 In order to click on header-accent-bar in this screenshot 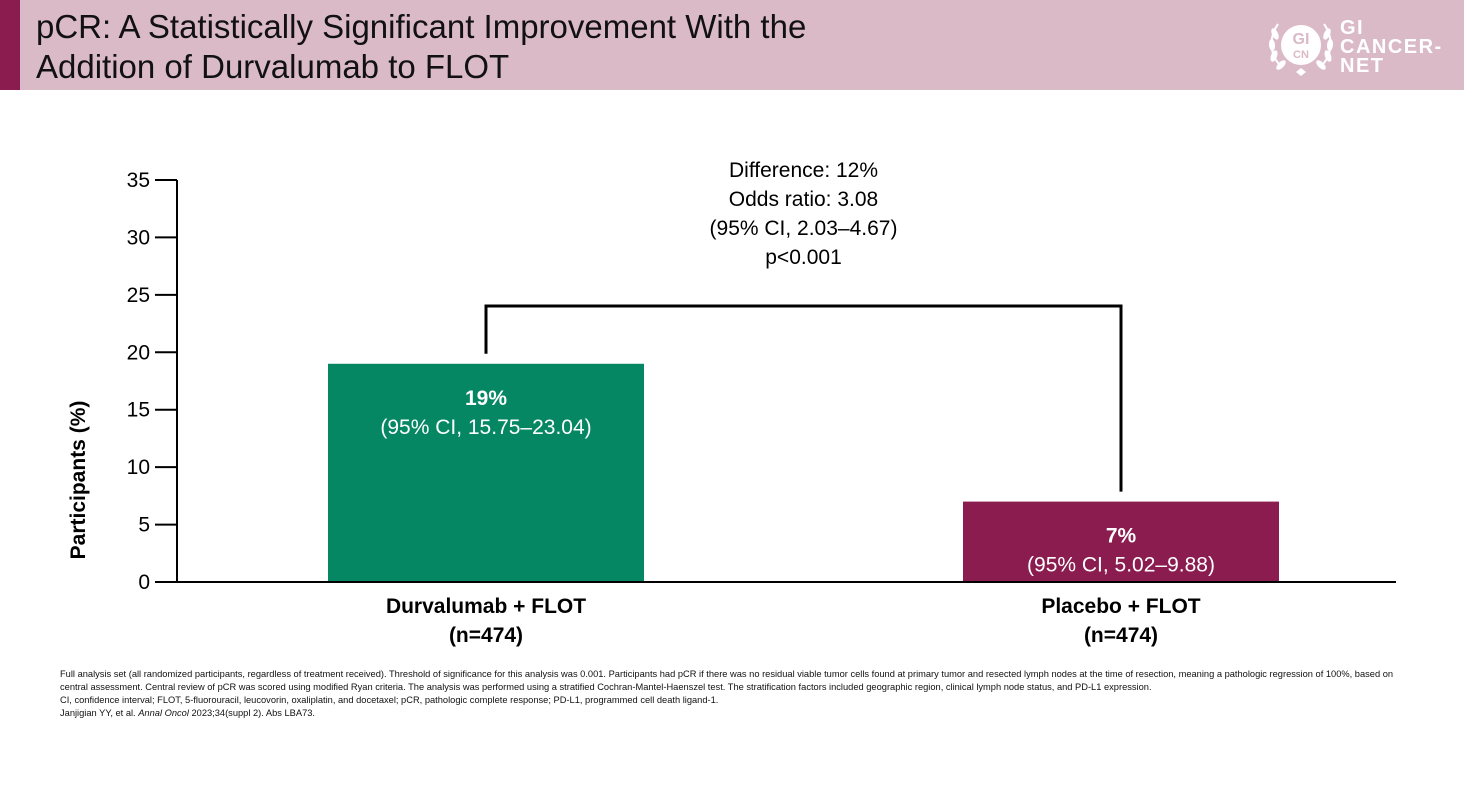, I will do `click(10, 45)`.